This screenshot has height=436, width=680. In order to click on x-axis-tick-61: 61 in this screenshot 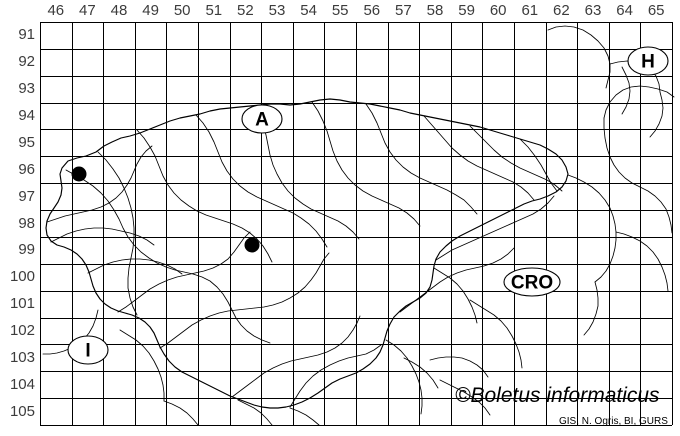, I will do `click(530, 10)`.